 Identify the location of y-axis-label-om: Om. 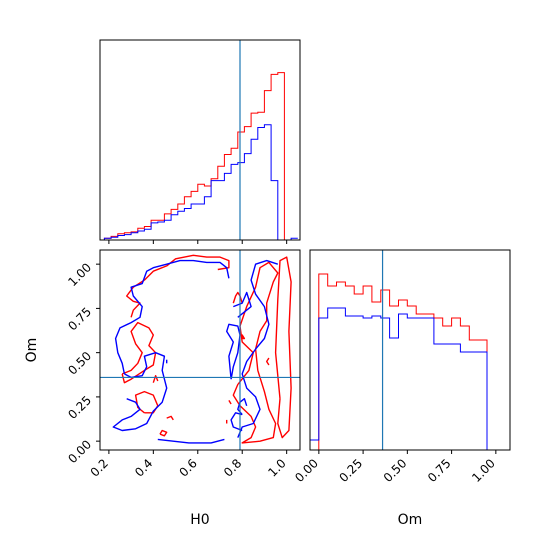
(32, 350).